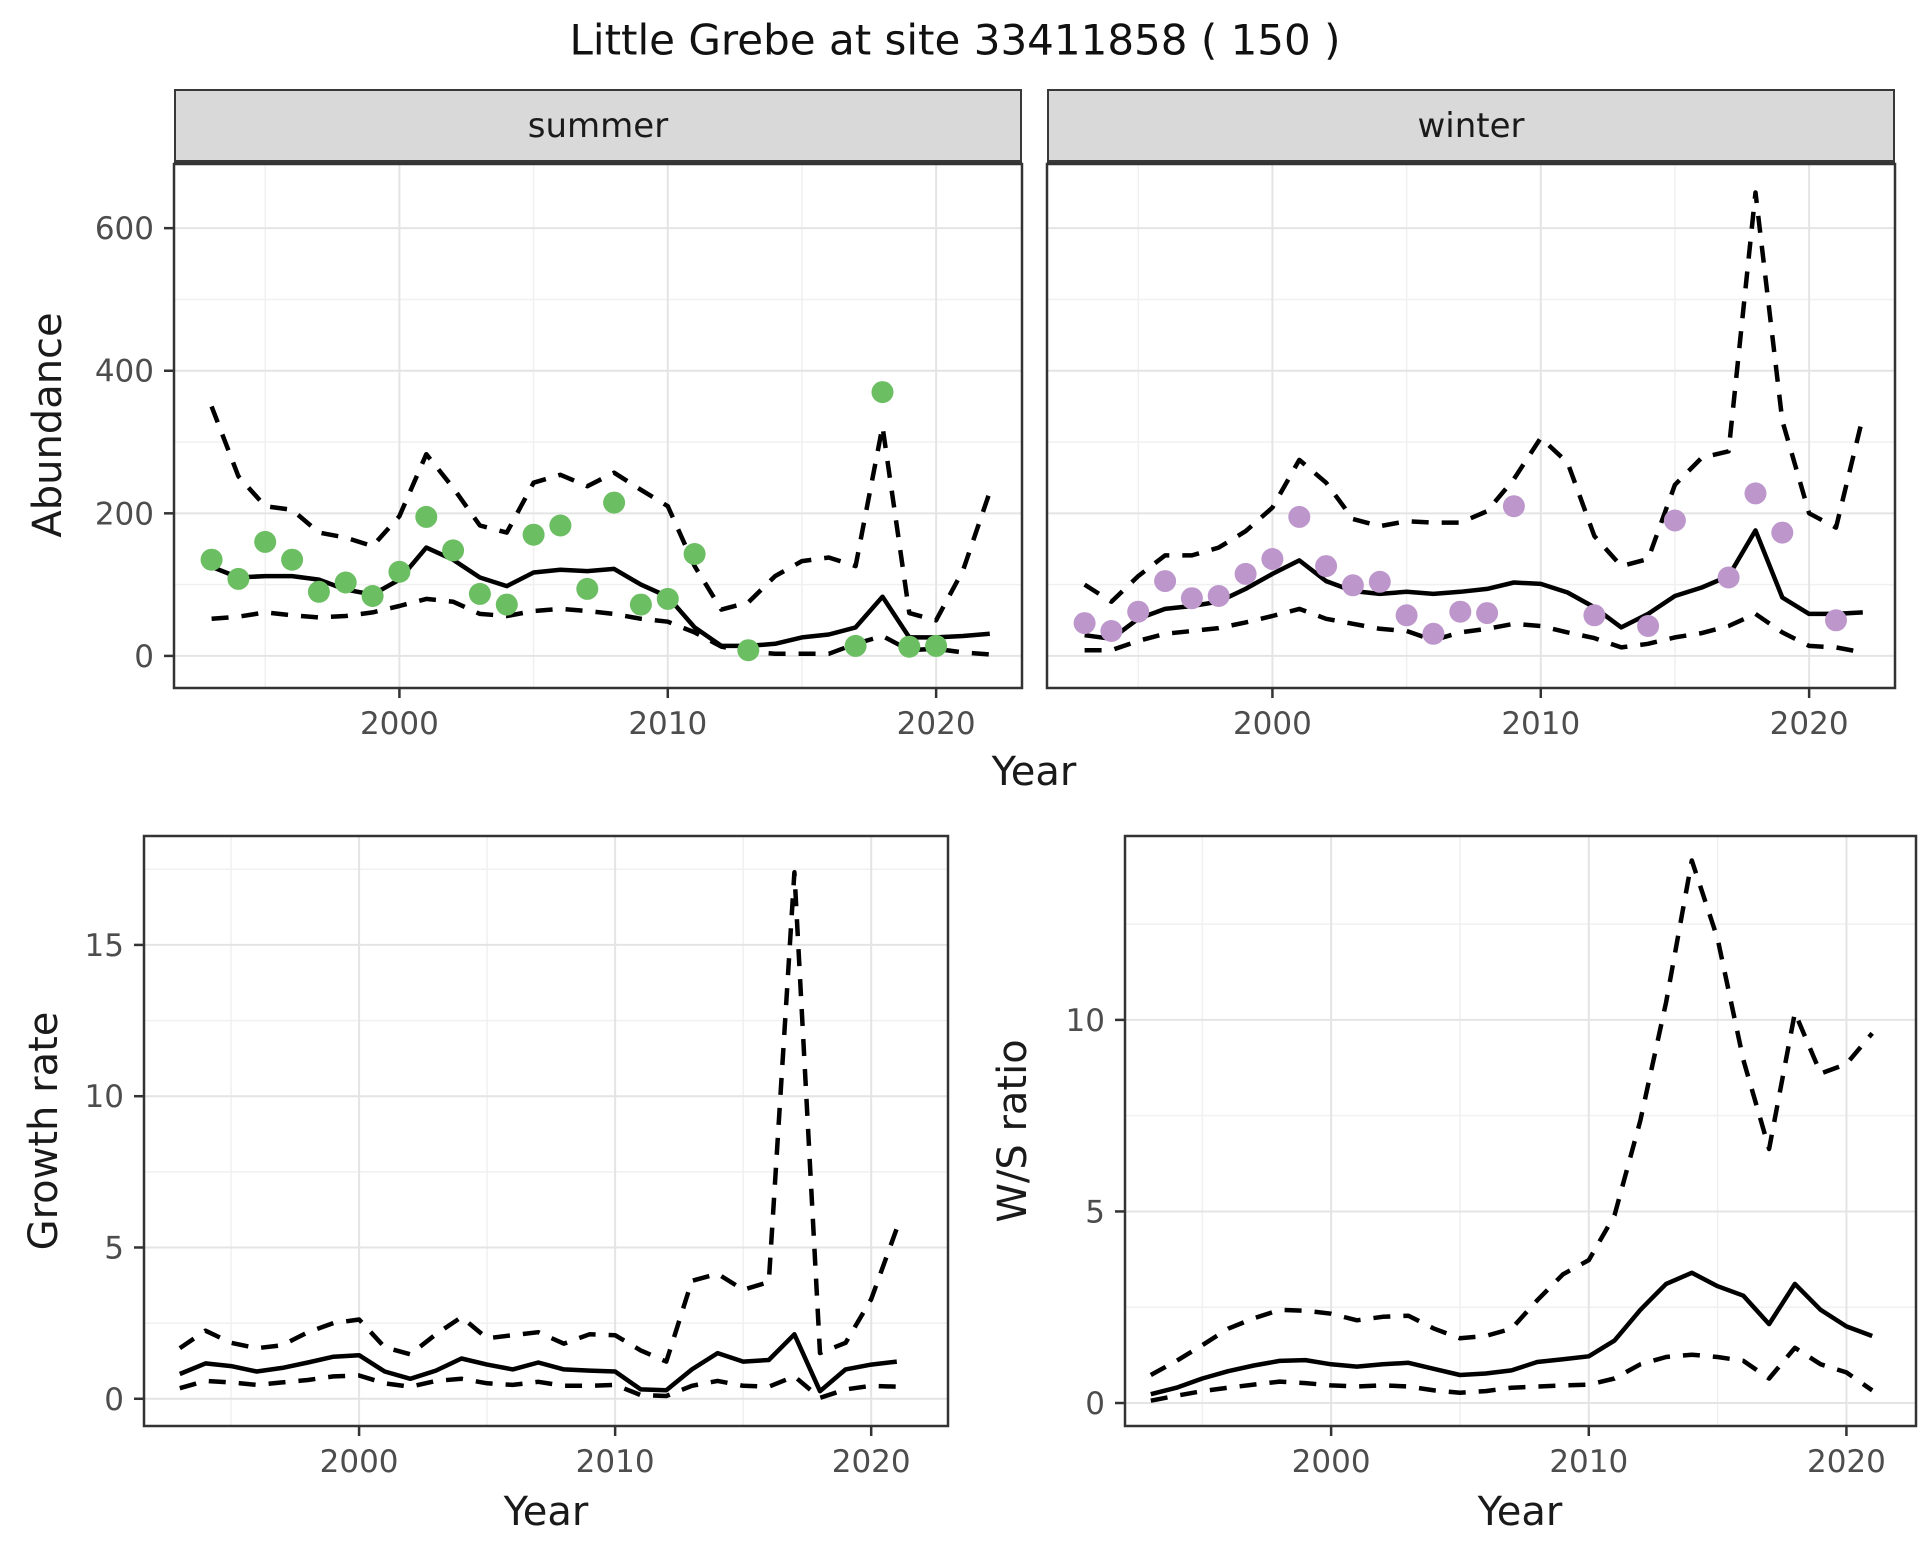  I want to click on y-tick-label: 200, so click(124, 514).